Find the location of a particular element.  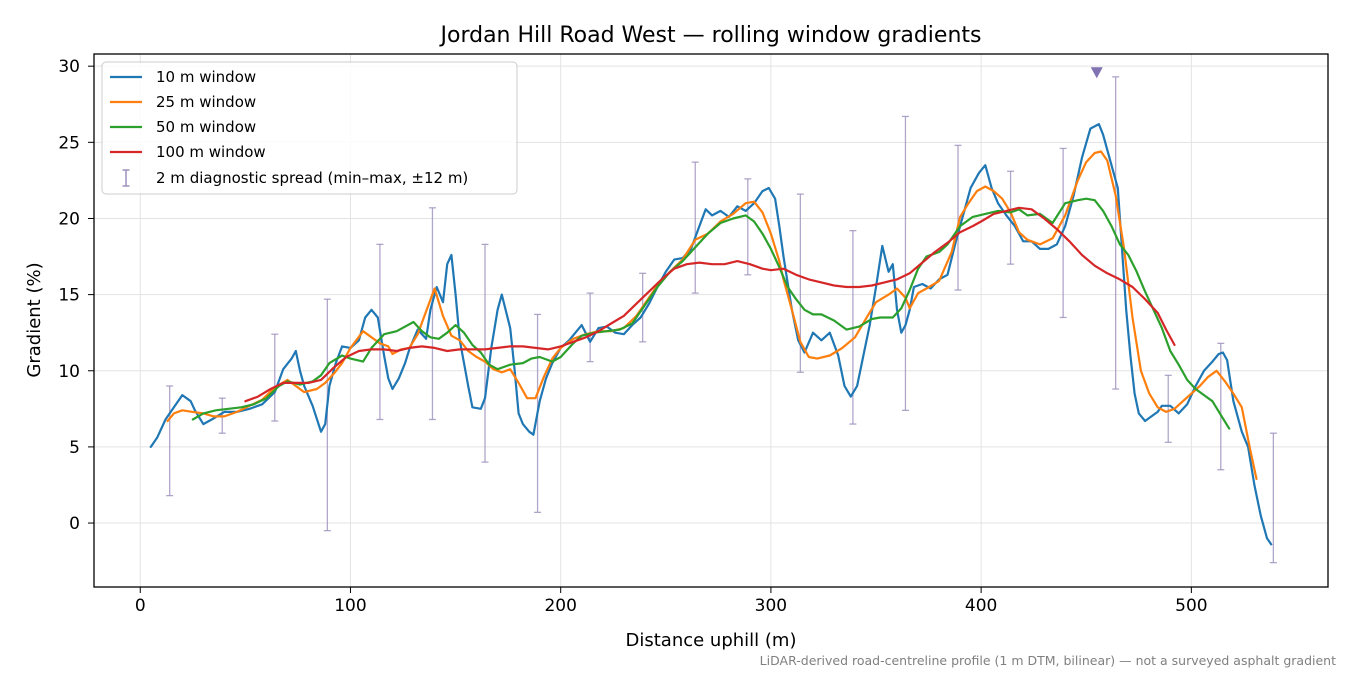

y-tick-label: 20 is located at coordinates (69, 219).